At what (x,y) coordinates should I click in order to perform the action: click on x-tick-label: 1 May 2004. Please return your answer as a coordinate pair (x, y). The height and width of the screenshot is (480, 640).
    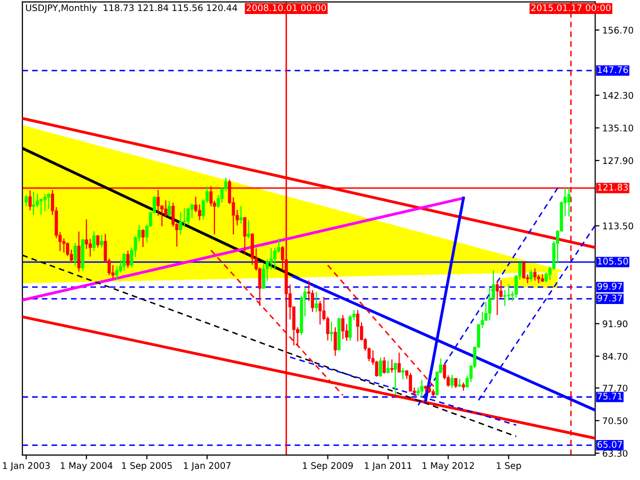
    Looking at the image, I should click on (86, 466).